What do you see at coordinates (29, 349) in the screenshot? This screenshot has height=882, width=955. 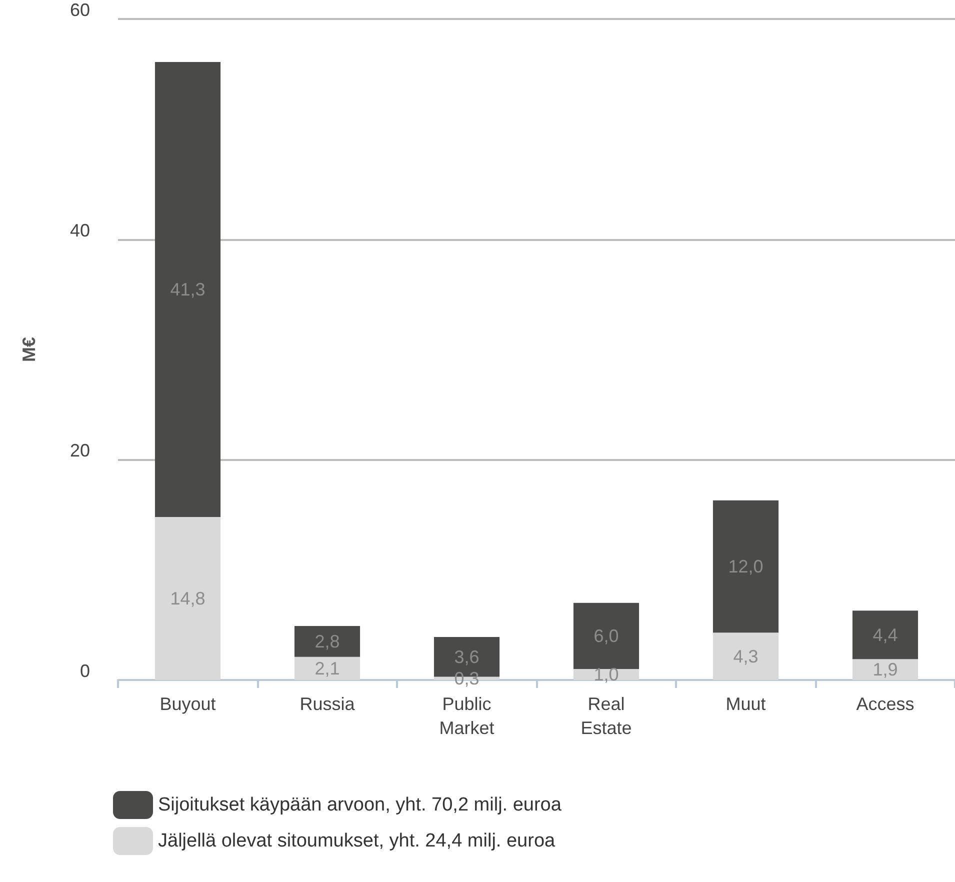 I see `y-axis-title: M€` at bounding box center [29, 349].